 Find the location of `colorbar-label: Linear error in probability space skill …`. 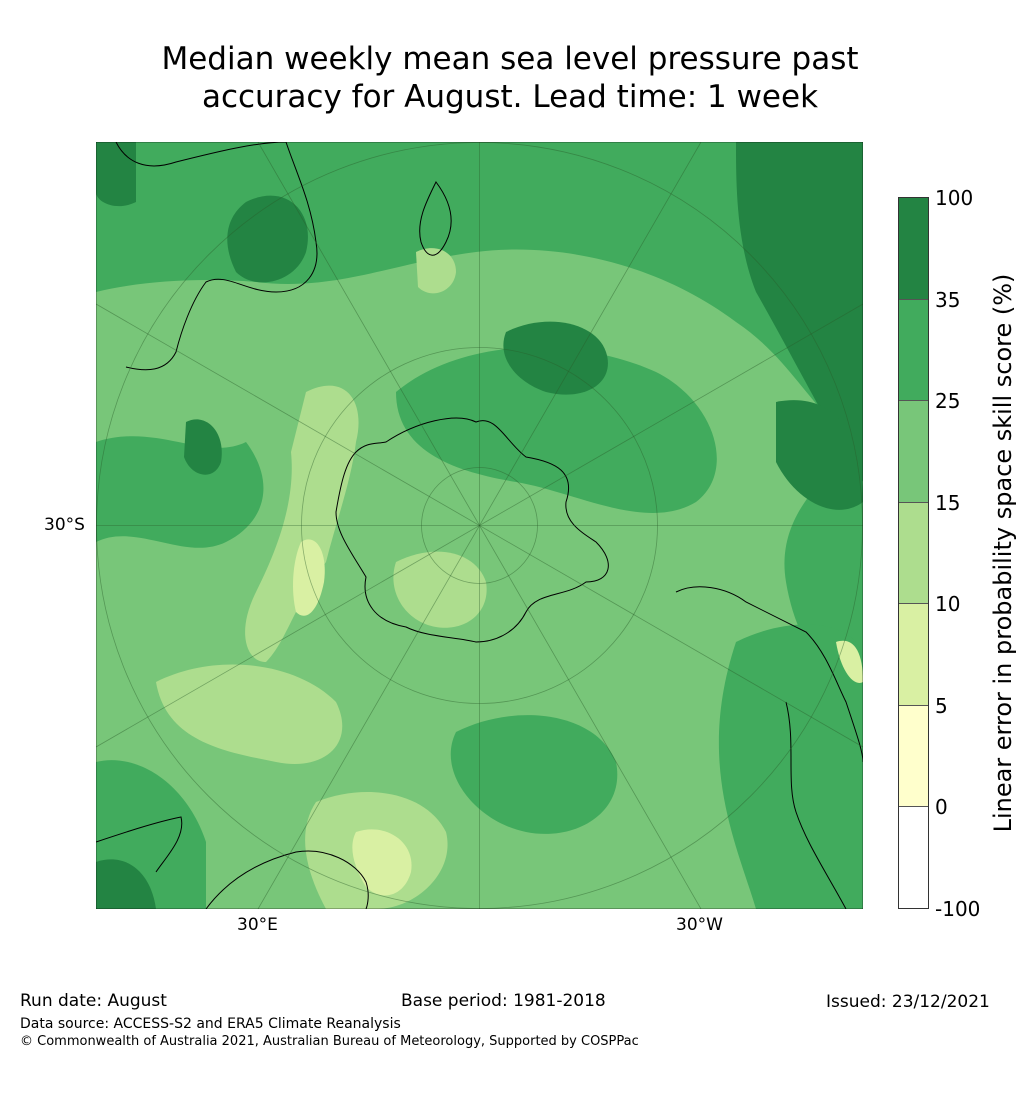

colorbar-label: Linear error in probability space skill … is located at coordinates (1003, 553).